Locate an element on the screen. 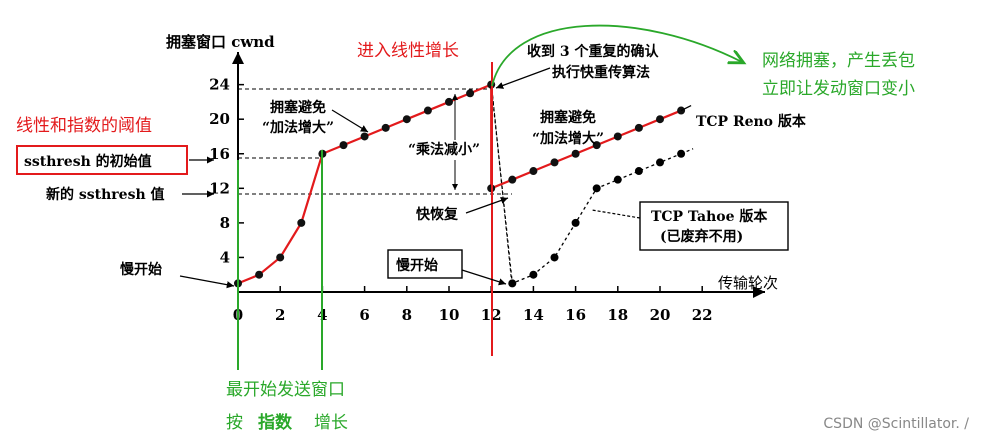  x-tick-label: 14 is located at coordinates (533, 315).